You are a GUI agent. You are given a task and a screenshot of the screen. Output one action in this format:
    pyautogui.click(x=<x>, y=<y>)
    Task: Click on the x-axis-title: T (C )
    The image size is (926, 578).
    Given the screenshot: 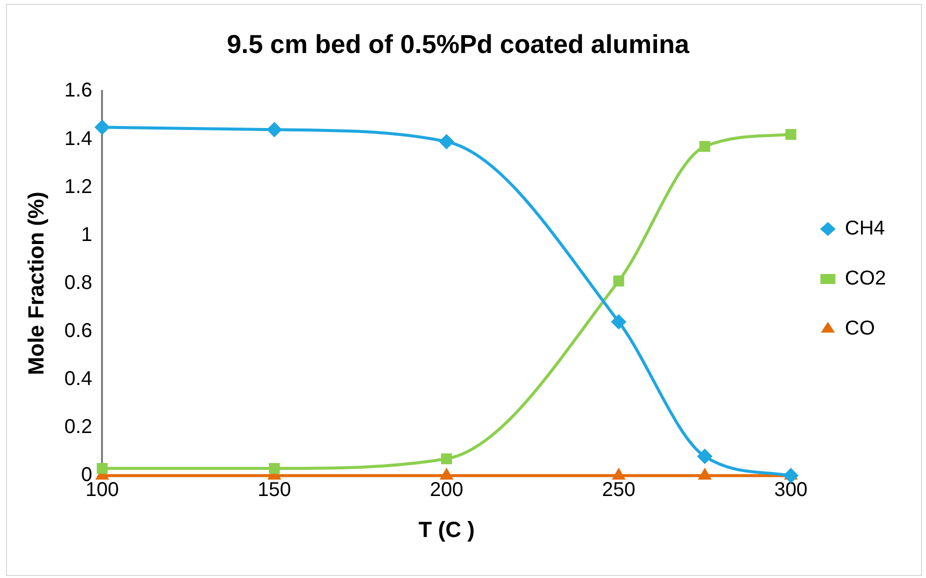 What is the action you would take?
    pyautogui.click(x=446, y=529)
    